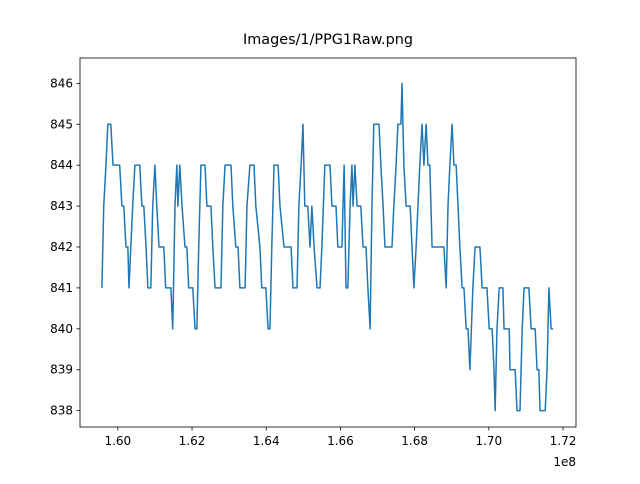  What do you see at coordinates (61, 370) in the screenshot?
I see `y-tick-label: 839` at bounding box center [61, 370].